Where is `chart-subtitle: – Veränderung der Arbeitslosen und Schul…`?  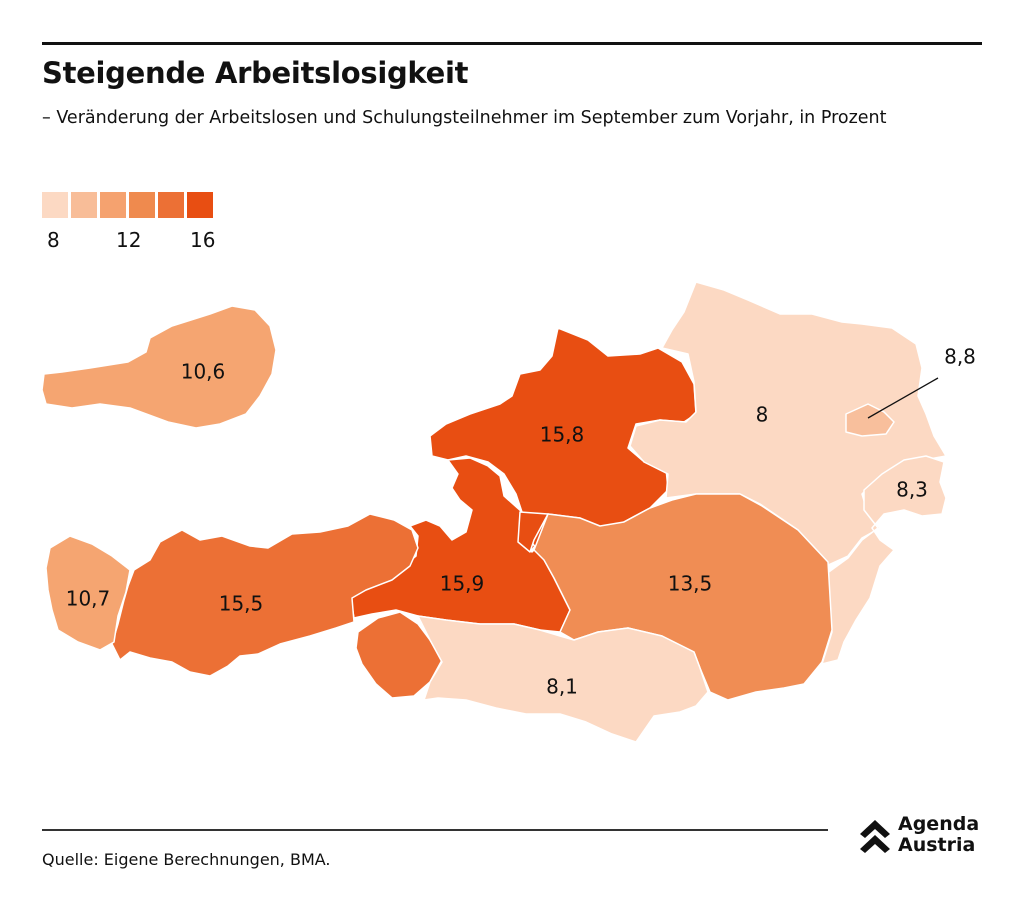
chart-subtitle: – Veränderung der Arbeitslosen und Schul… is located at coordinates (464, 118).